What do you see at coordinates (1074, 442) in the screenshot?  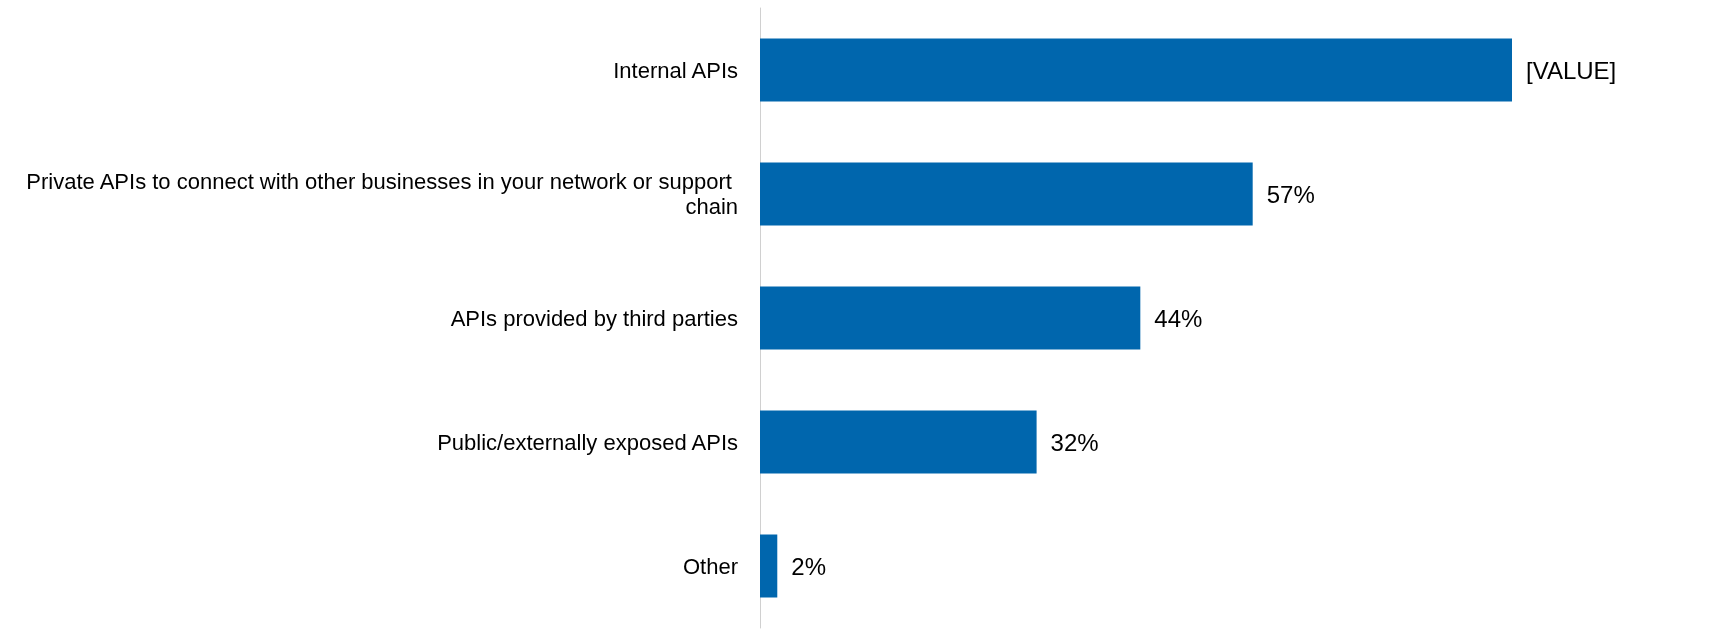 I see `data-label: 32%` at bounding box center [1074, 442].